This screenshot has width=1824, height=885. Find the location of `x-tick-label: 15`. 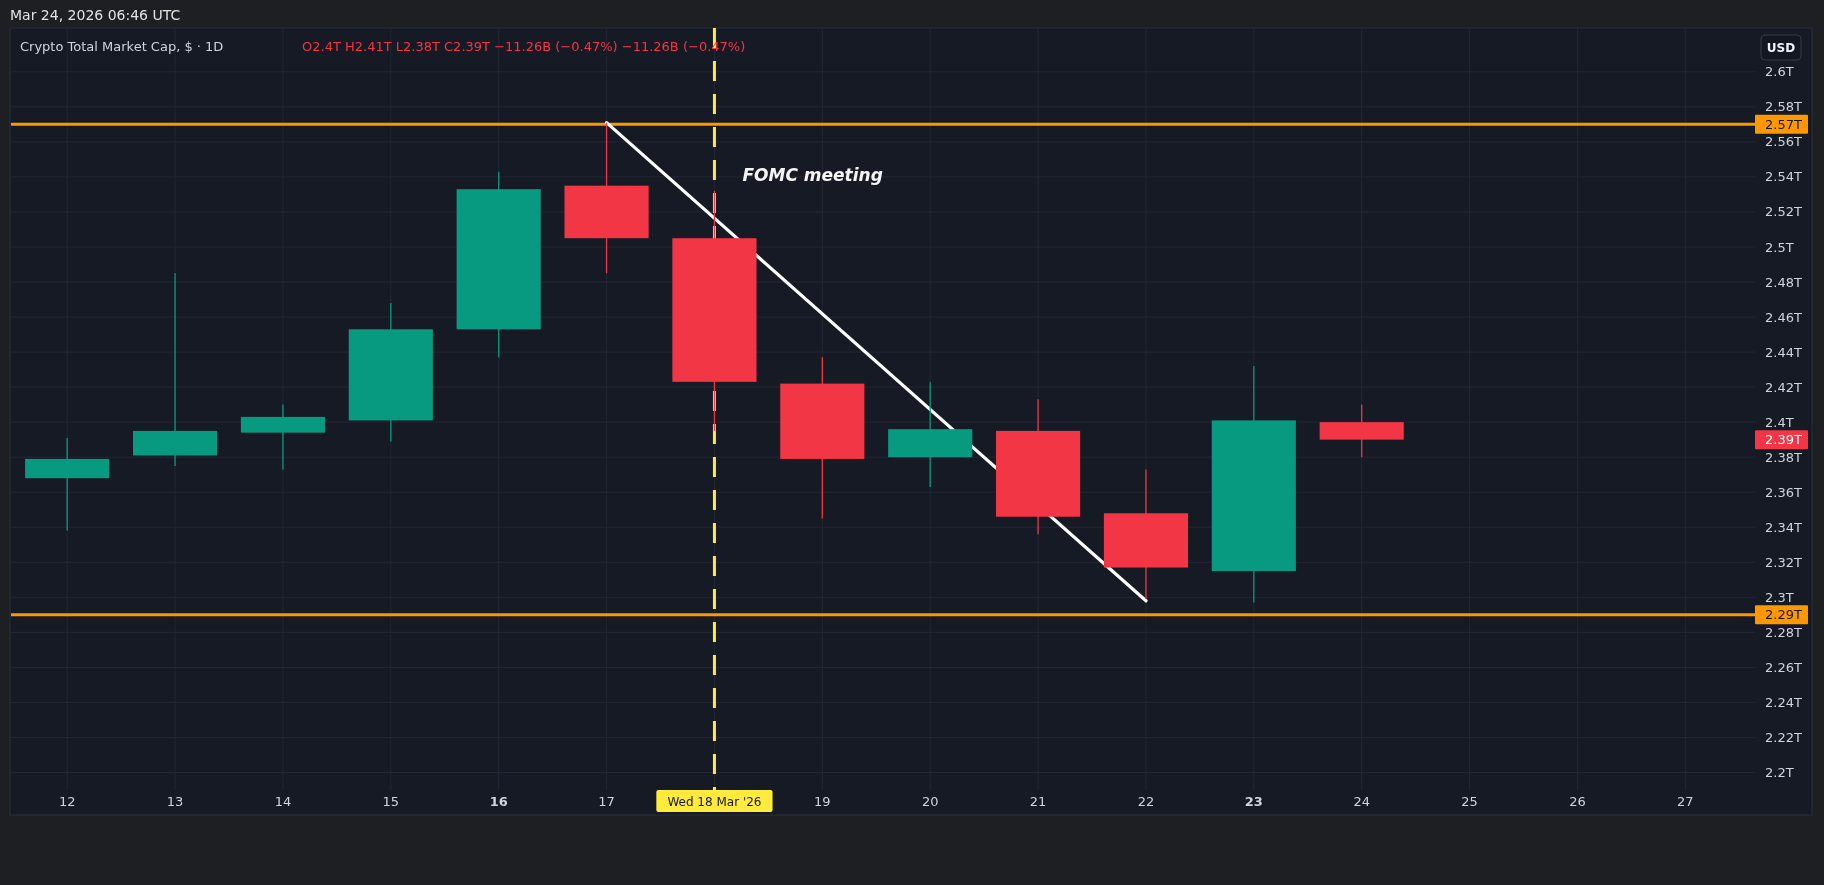

x-tick-label: 15 is located at coordinates (391, 801).